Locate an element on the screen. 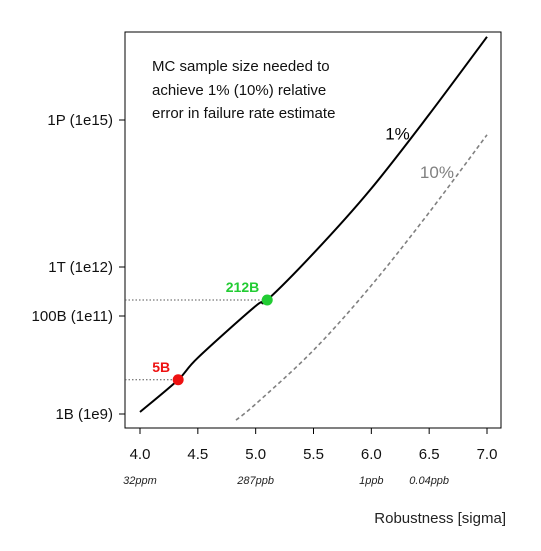 The height and width of the screenshot is (551, 541). x-tick-label-1: 4.5 is located at coordinates (197, 454).